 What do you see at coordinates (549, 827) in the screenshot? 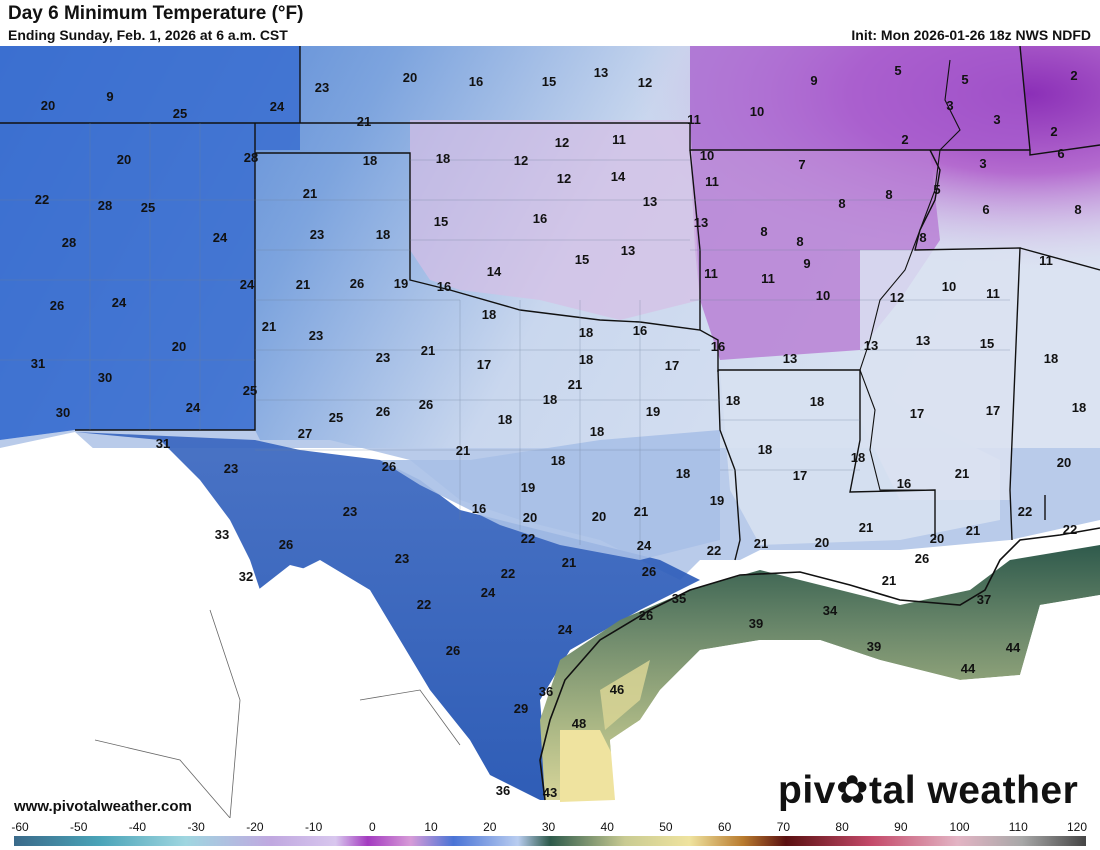
I see `legend-tick-label: 30` at bounding box center [549, 827].